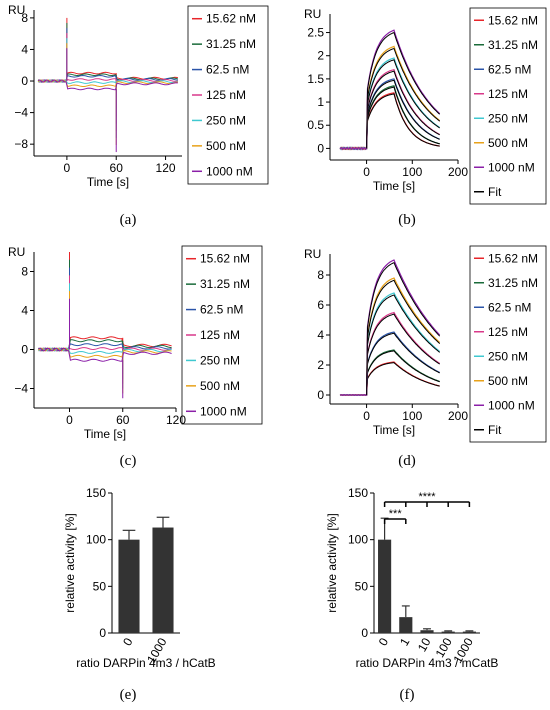 The image size is (550, 710). Describe the element at coordinates (513, 258) in the screenshot. I see `legend-entry-d: 15.62 nM` at that location.